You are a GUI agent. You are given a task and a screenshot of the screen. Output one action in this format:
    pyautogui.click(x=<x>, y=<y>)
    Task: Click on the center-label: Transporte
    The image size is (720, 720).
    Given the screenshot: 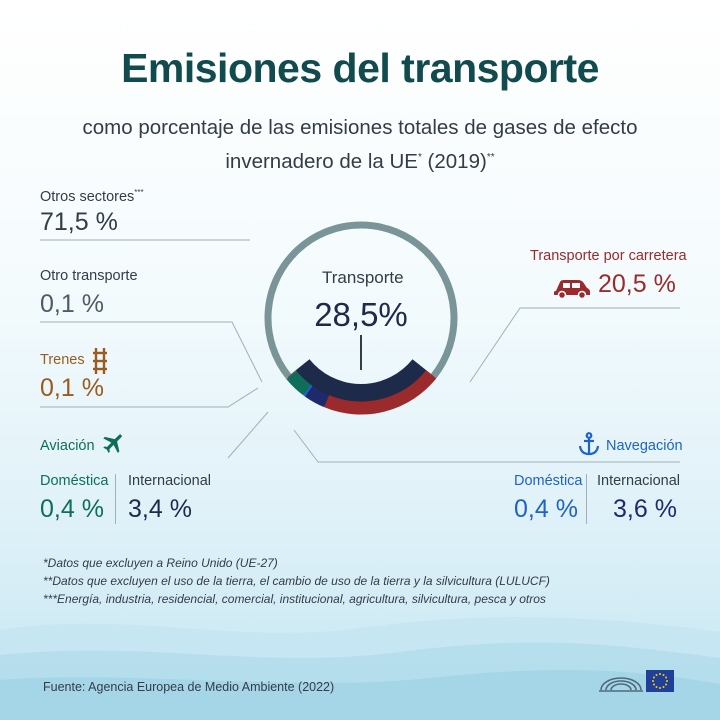 What is the action you would take?
    pyautogui.click(x=363, y=277)
    